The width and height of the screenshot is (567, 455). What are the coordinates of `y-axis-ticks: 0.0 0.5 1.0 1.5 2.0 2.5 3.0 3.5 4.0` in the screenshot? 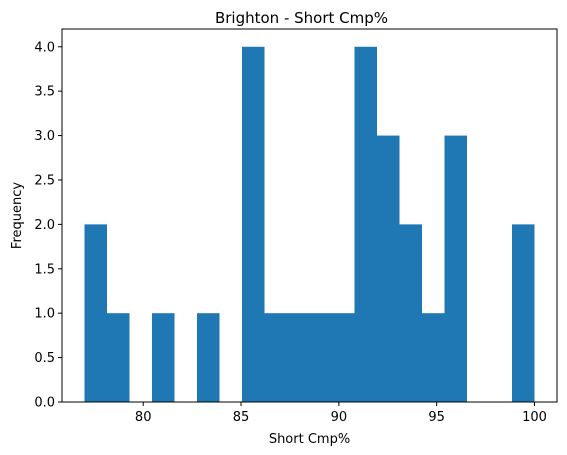 It's located at (48, 225).